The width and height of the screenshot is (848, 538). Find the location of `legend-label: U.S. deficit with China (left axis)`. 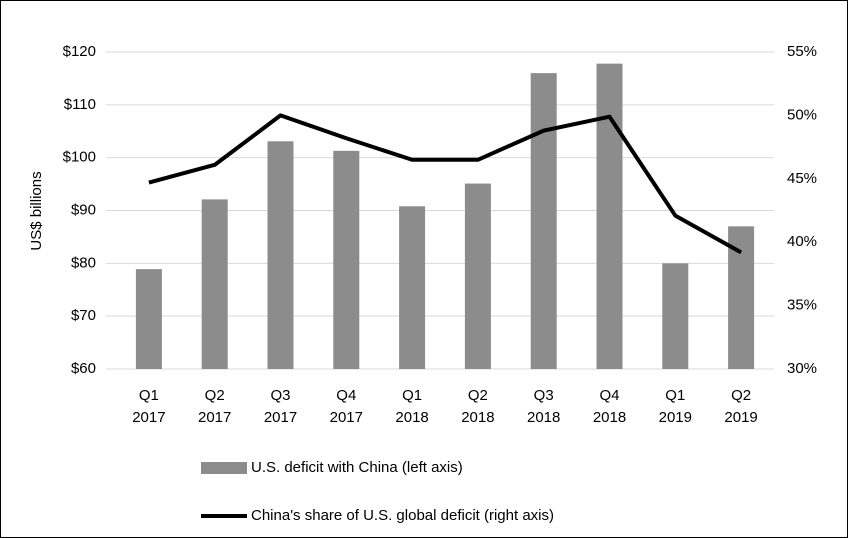

legend-label: U.S. deficit with China (left axis) is located at coordinates (357, 467).